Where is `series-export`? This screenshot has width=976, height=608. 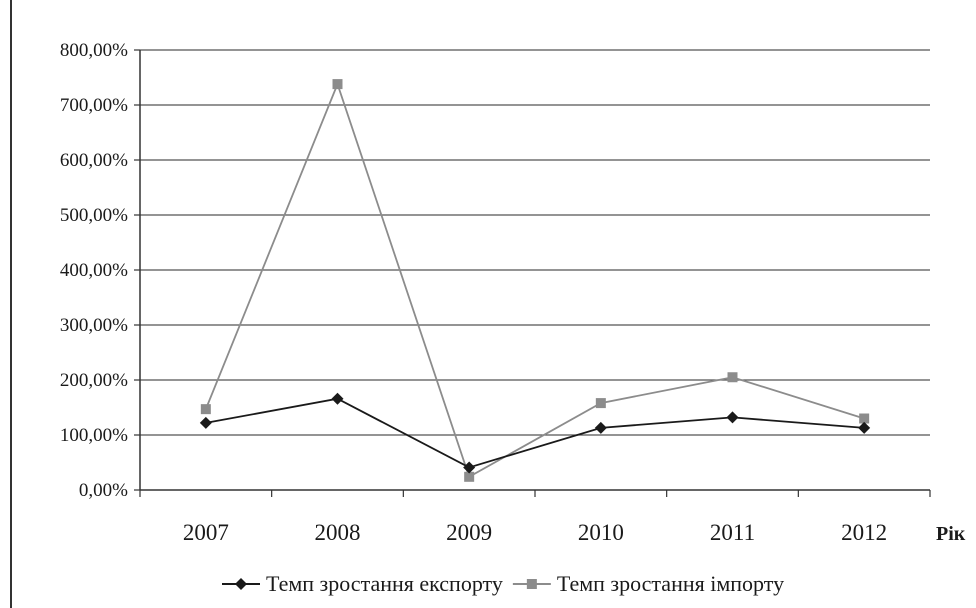 series-export is located at coordinates (535, 433).